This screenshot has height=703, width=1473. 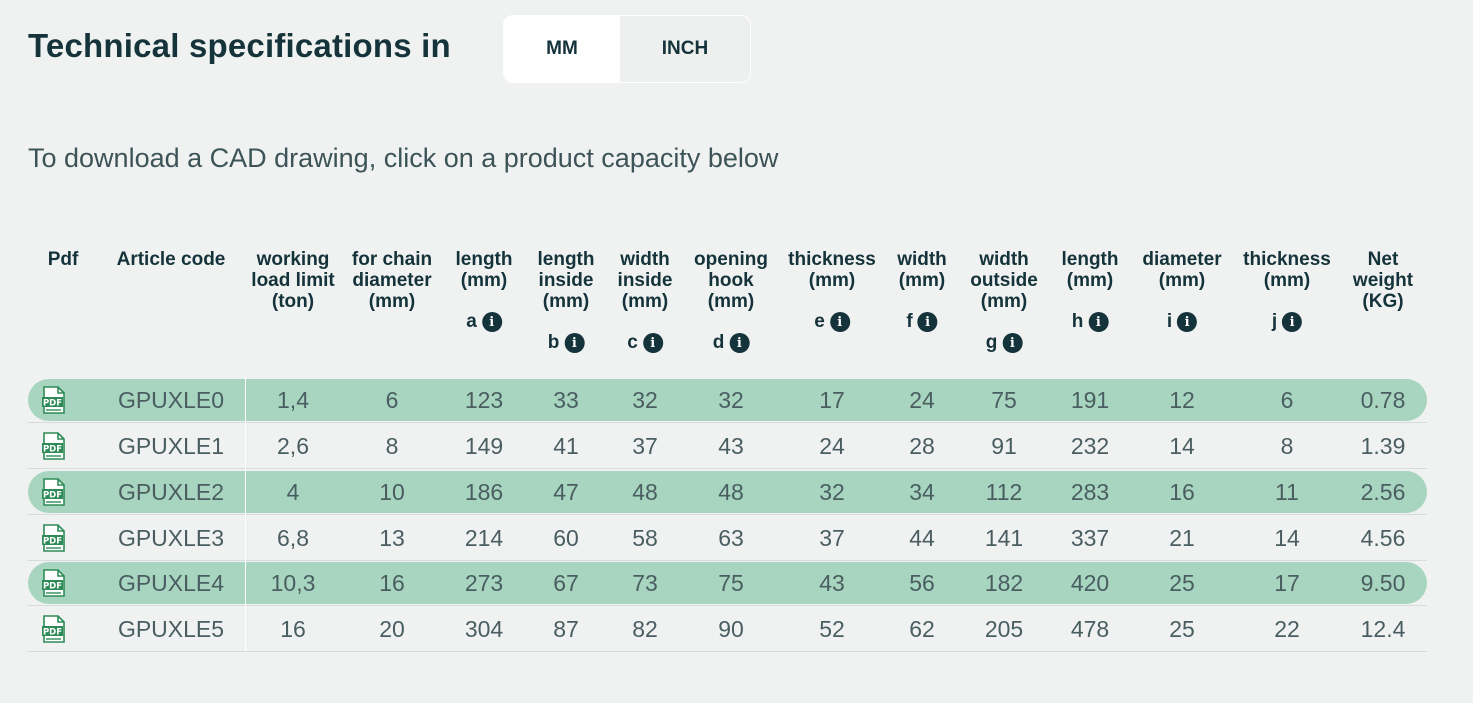 I want to click on unit-inch-button: INCH, so click(x=685, y=48).